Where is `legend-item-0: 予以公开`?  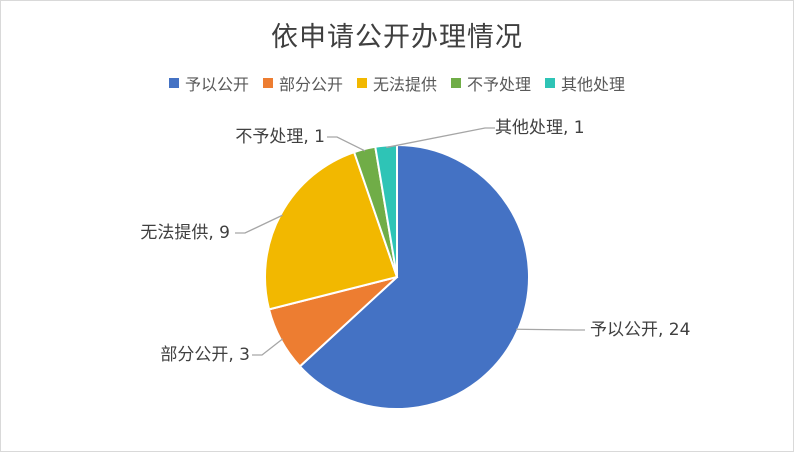 legend-item-0: 予以公开 is located at coordinates (208, 83).